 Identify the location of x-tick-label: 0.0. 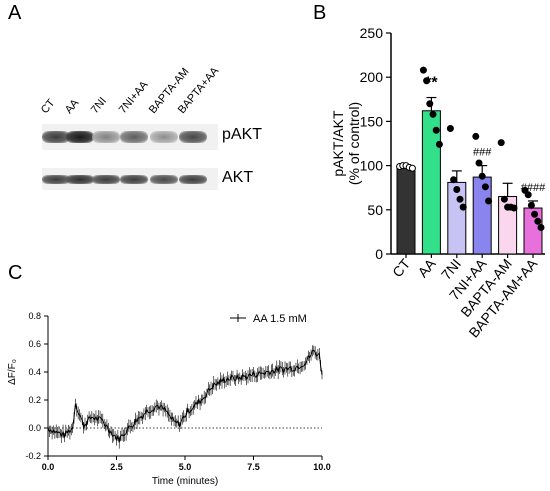
(48, 467).